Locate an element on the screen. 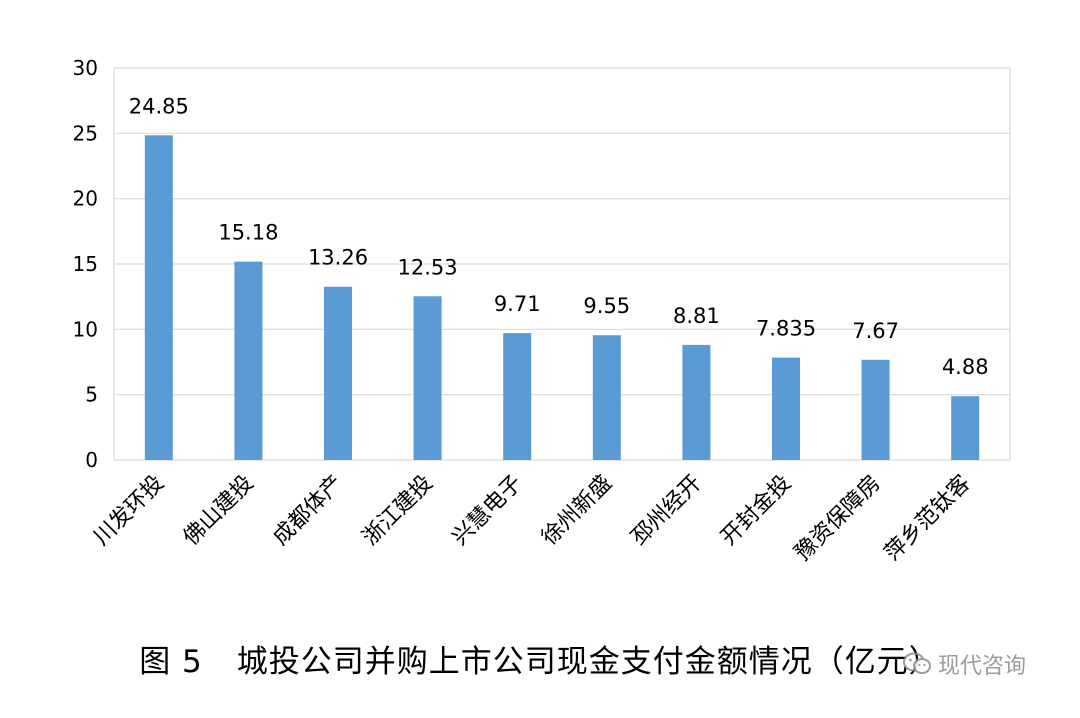  y-tick-label: 15 is located at coordinates (85, 264).